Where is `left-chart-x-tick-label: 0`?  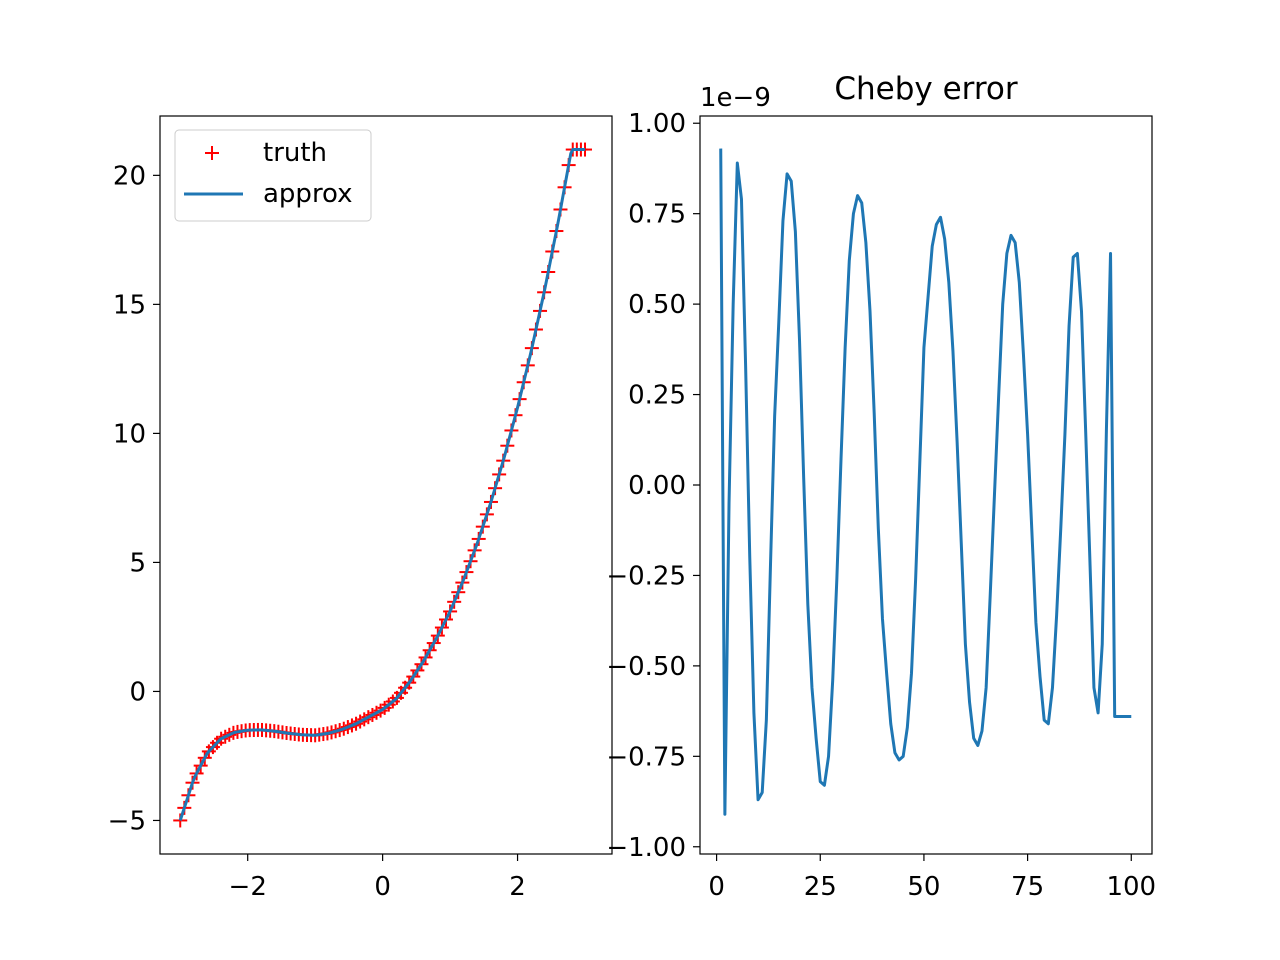
left-chart-x-tick-label: 0 is located at coordinates (382, 887).